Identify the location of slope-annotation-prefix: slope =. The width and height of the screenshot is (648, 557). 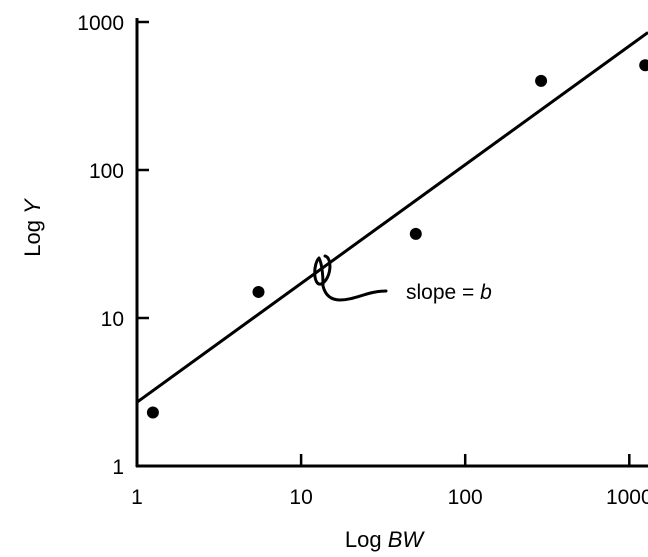
(443, 292).